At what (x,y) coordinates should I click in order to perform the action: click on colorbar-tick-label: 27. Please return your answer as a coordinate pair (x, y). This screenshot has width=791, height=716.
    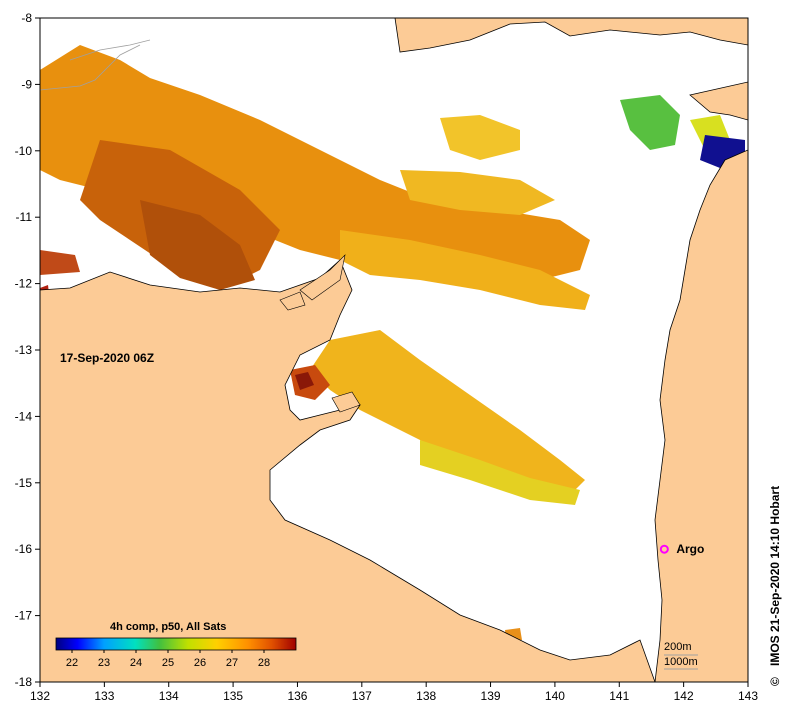
    Looking at the image, I should click on (232, 663).